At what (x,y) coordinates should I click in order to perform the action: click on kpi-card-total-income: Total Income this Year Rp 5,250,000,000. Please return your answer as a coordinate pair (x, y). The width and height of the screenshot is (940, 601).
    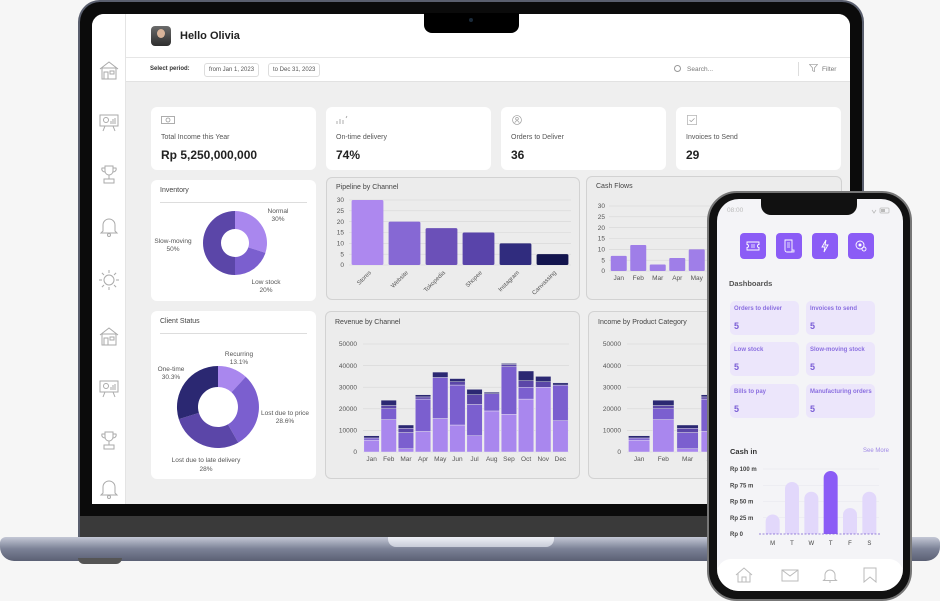
    Looking at the image, I should click on (233, 138).